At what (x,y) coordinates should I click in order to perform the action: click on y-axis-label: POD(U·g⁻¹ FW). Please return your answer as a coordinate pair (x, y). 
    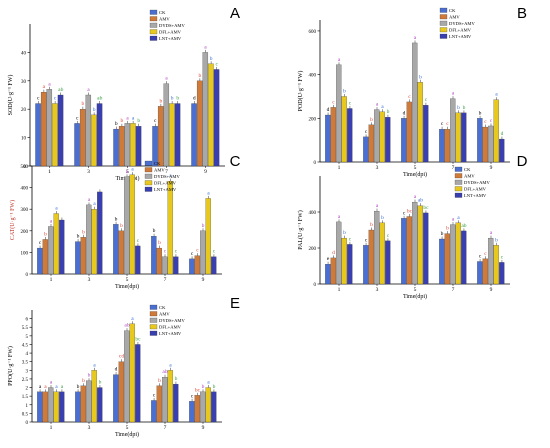
    Looking at the image, I should click on (300, 91).